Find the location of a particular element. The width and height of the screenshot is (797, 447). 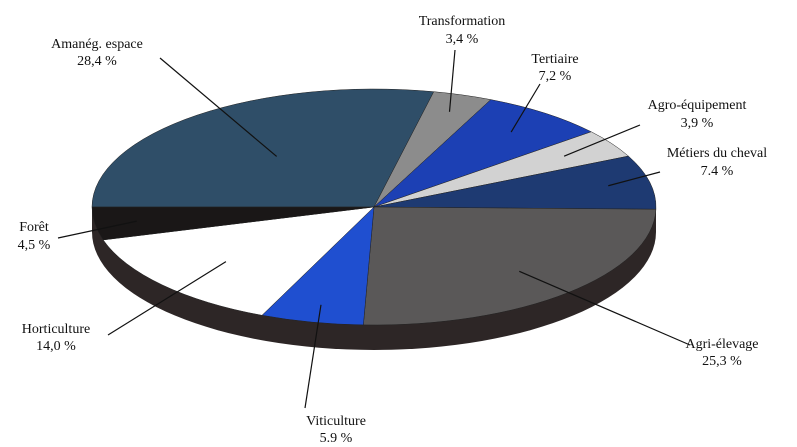

slice-value: 25,3 % is located at coordinates (722, 361).